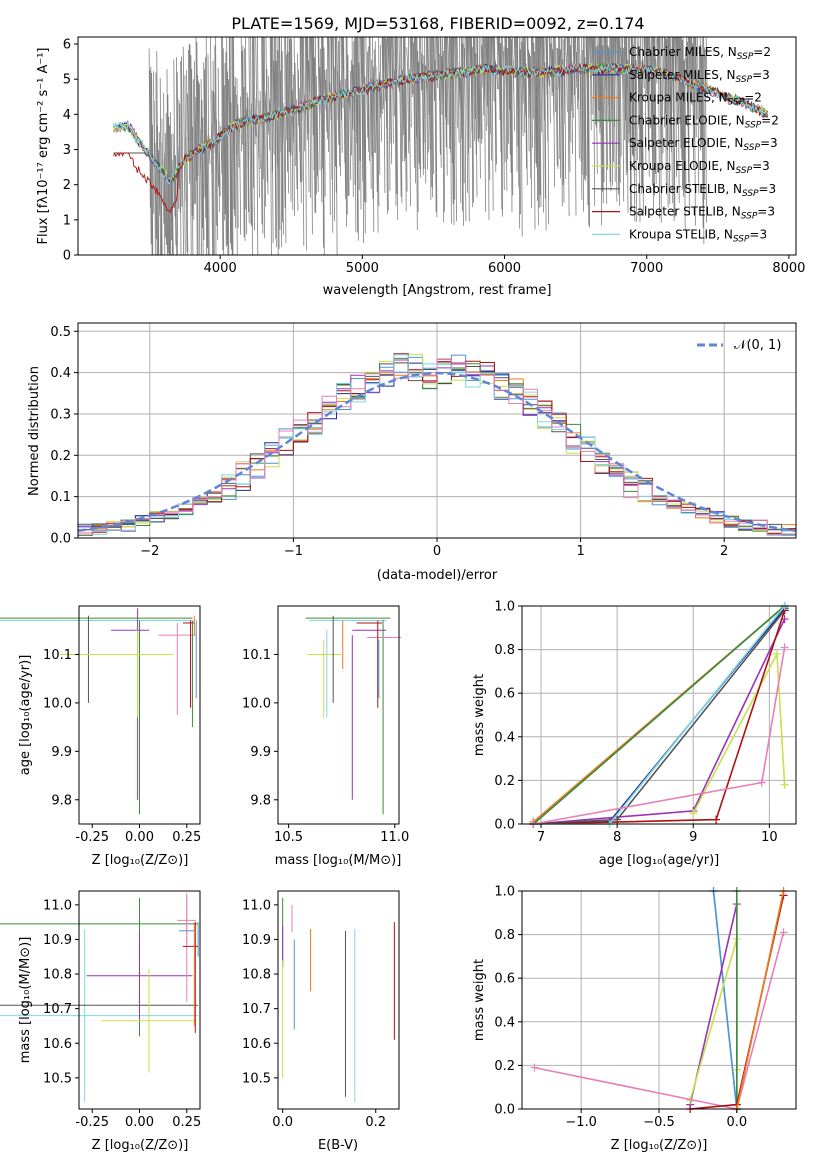  What do you see at coordinates (659, 860) in the screenshot?
I see `weight-age-xlabel: age [log₁₀(age/yr)]` at bounding box center [659, 860].